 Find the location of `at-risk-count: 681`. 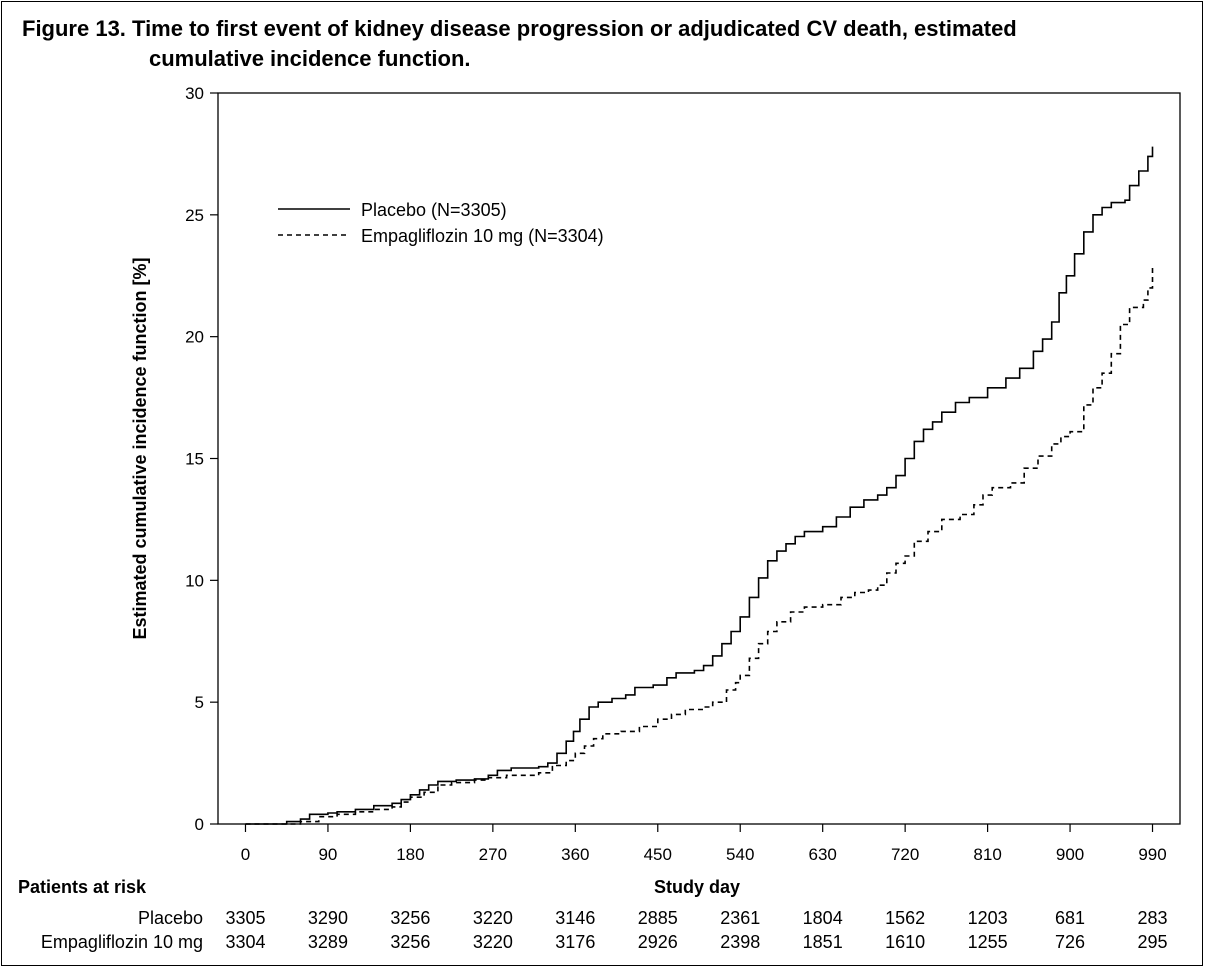

at-risk-count: 681 is located at coordinates (1070, 918).